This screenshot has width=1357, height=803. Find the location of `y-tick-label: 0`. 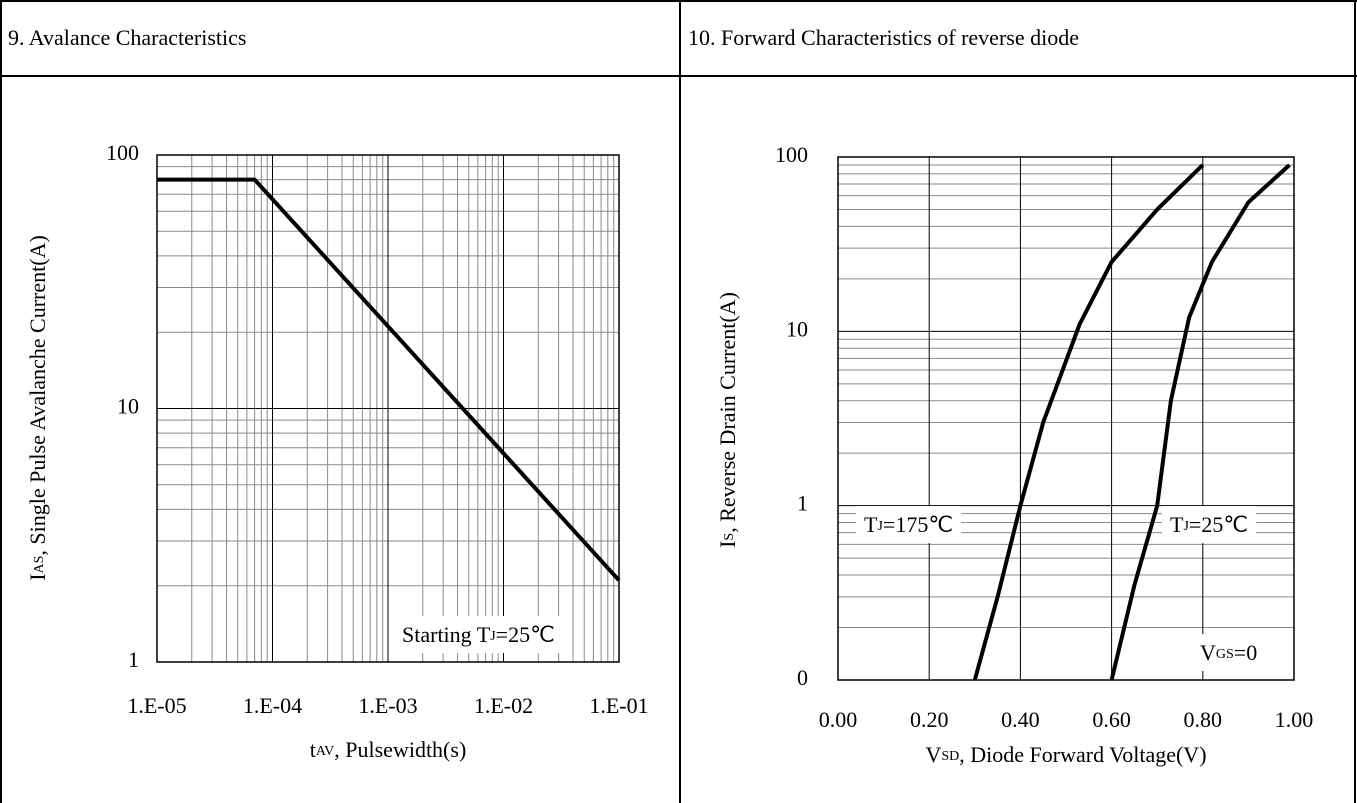

y-tick-label: 0 is located at coordinates (802, 677).